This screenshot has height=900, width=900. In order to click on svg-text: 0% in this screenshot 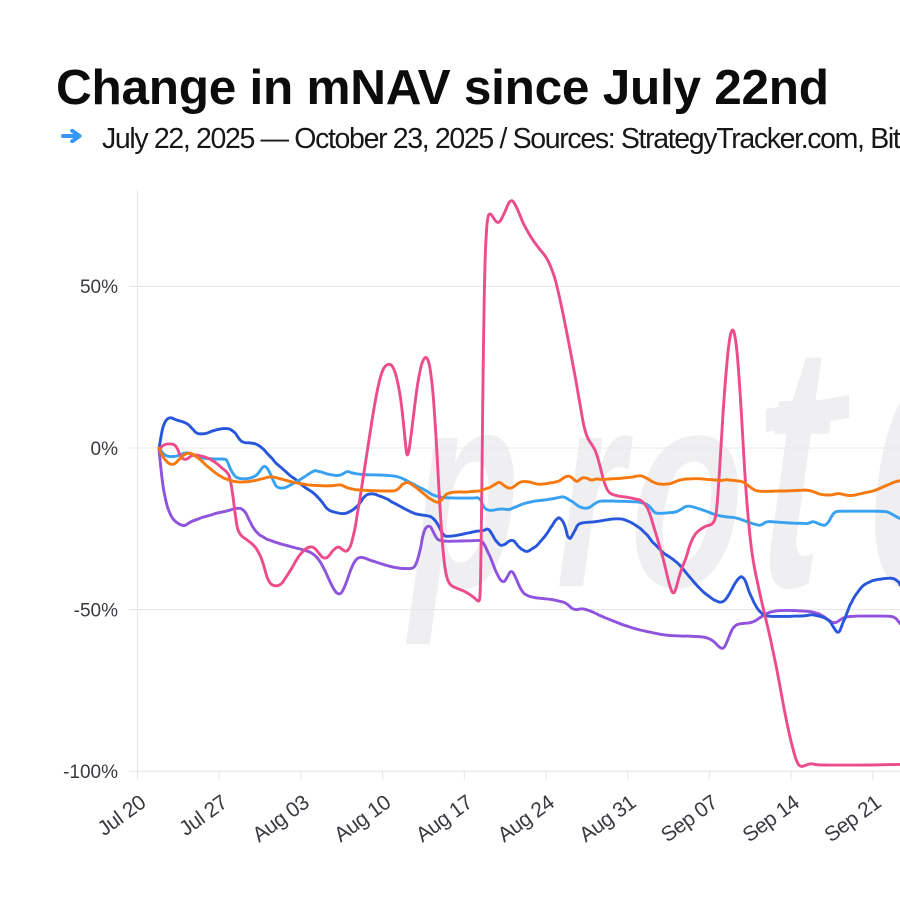, I will do `click(105, 449)`.